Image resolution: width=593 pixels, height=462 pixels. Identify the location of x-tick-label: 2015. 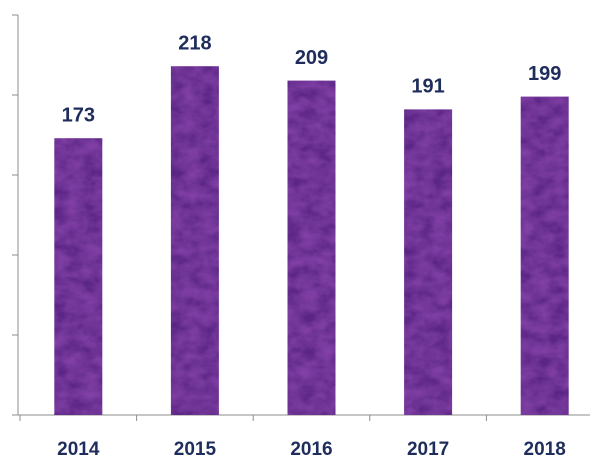
(195, 449).